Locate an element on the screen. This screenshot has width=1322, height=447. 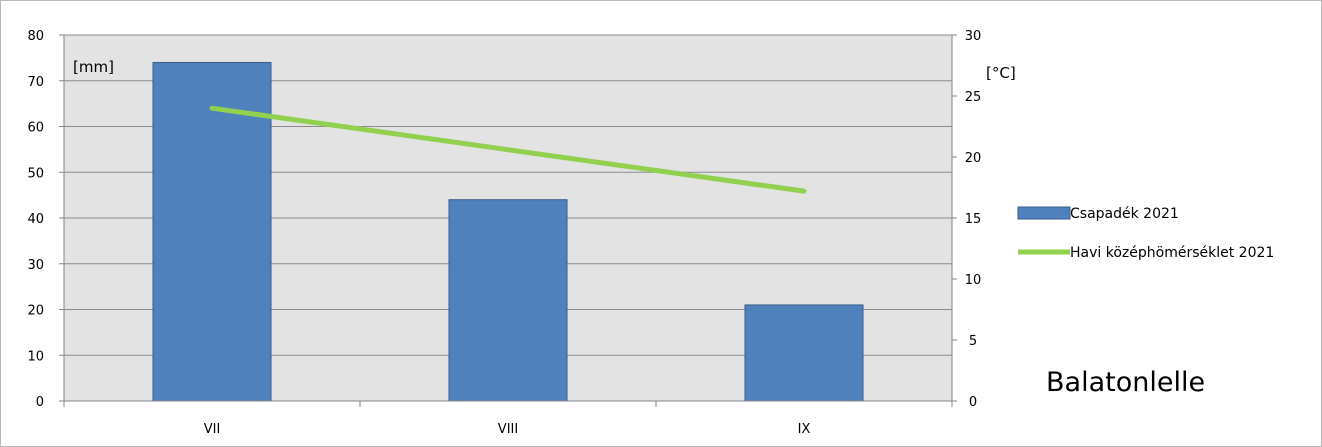
left-tick-label: 80 is located at coordinates (35, 36).